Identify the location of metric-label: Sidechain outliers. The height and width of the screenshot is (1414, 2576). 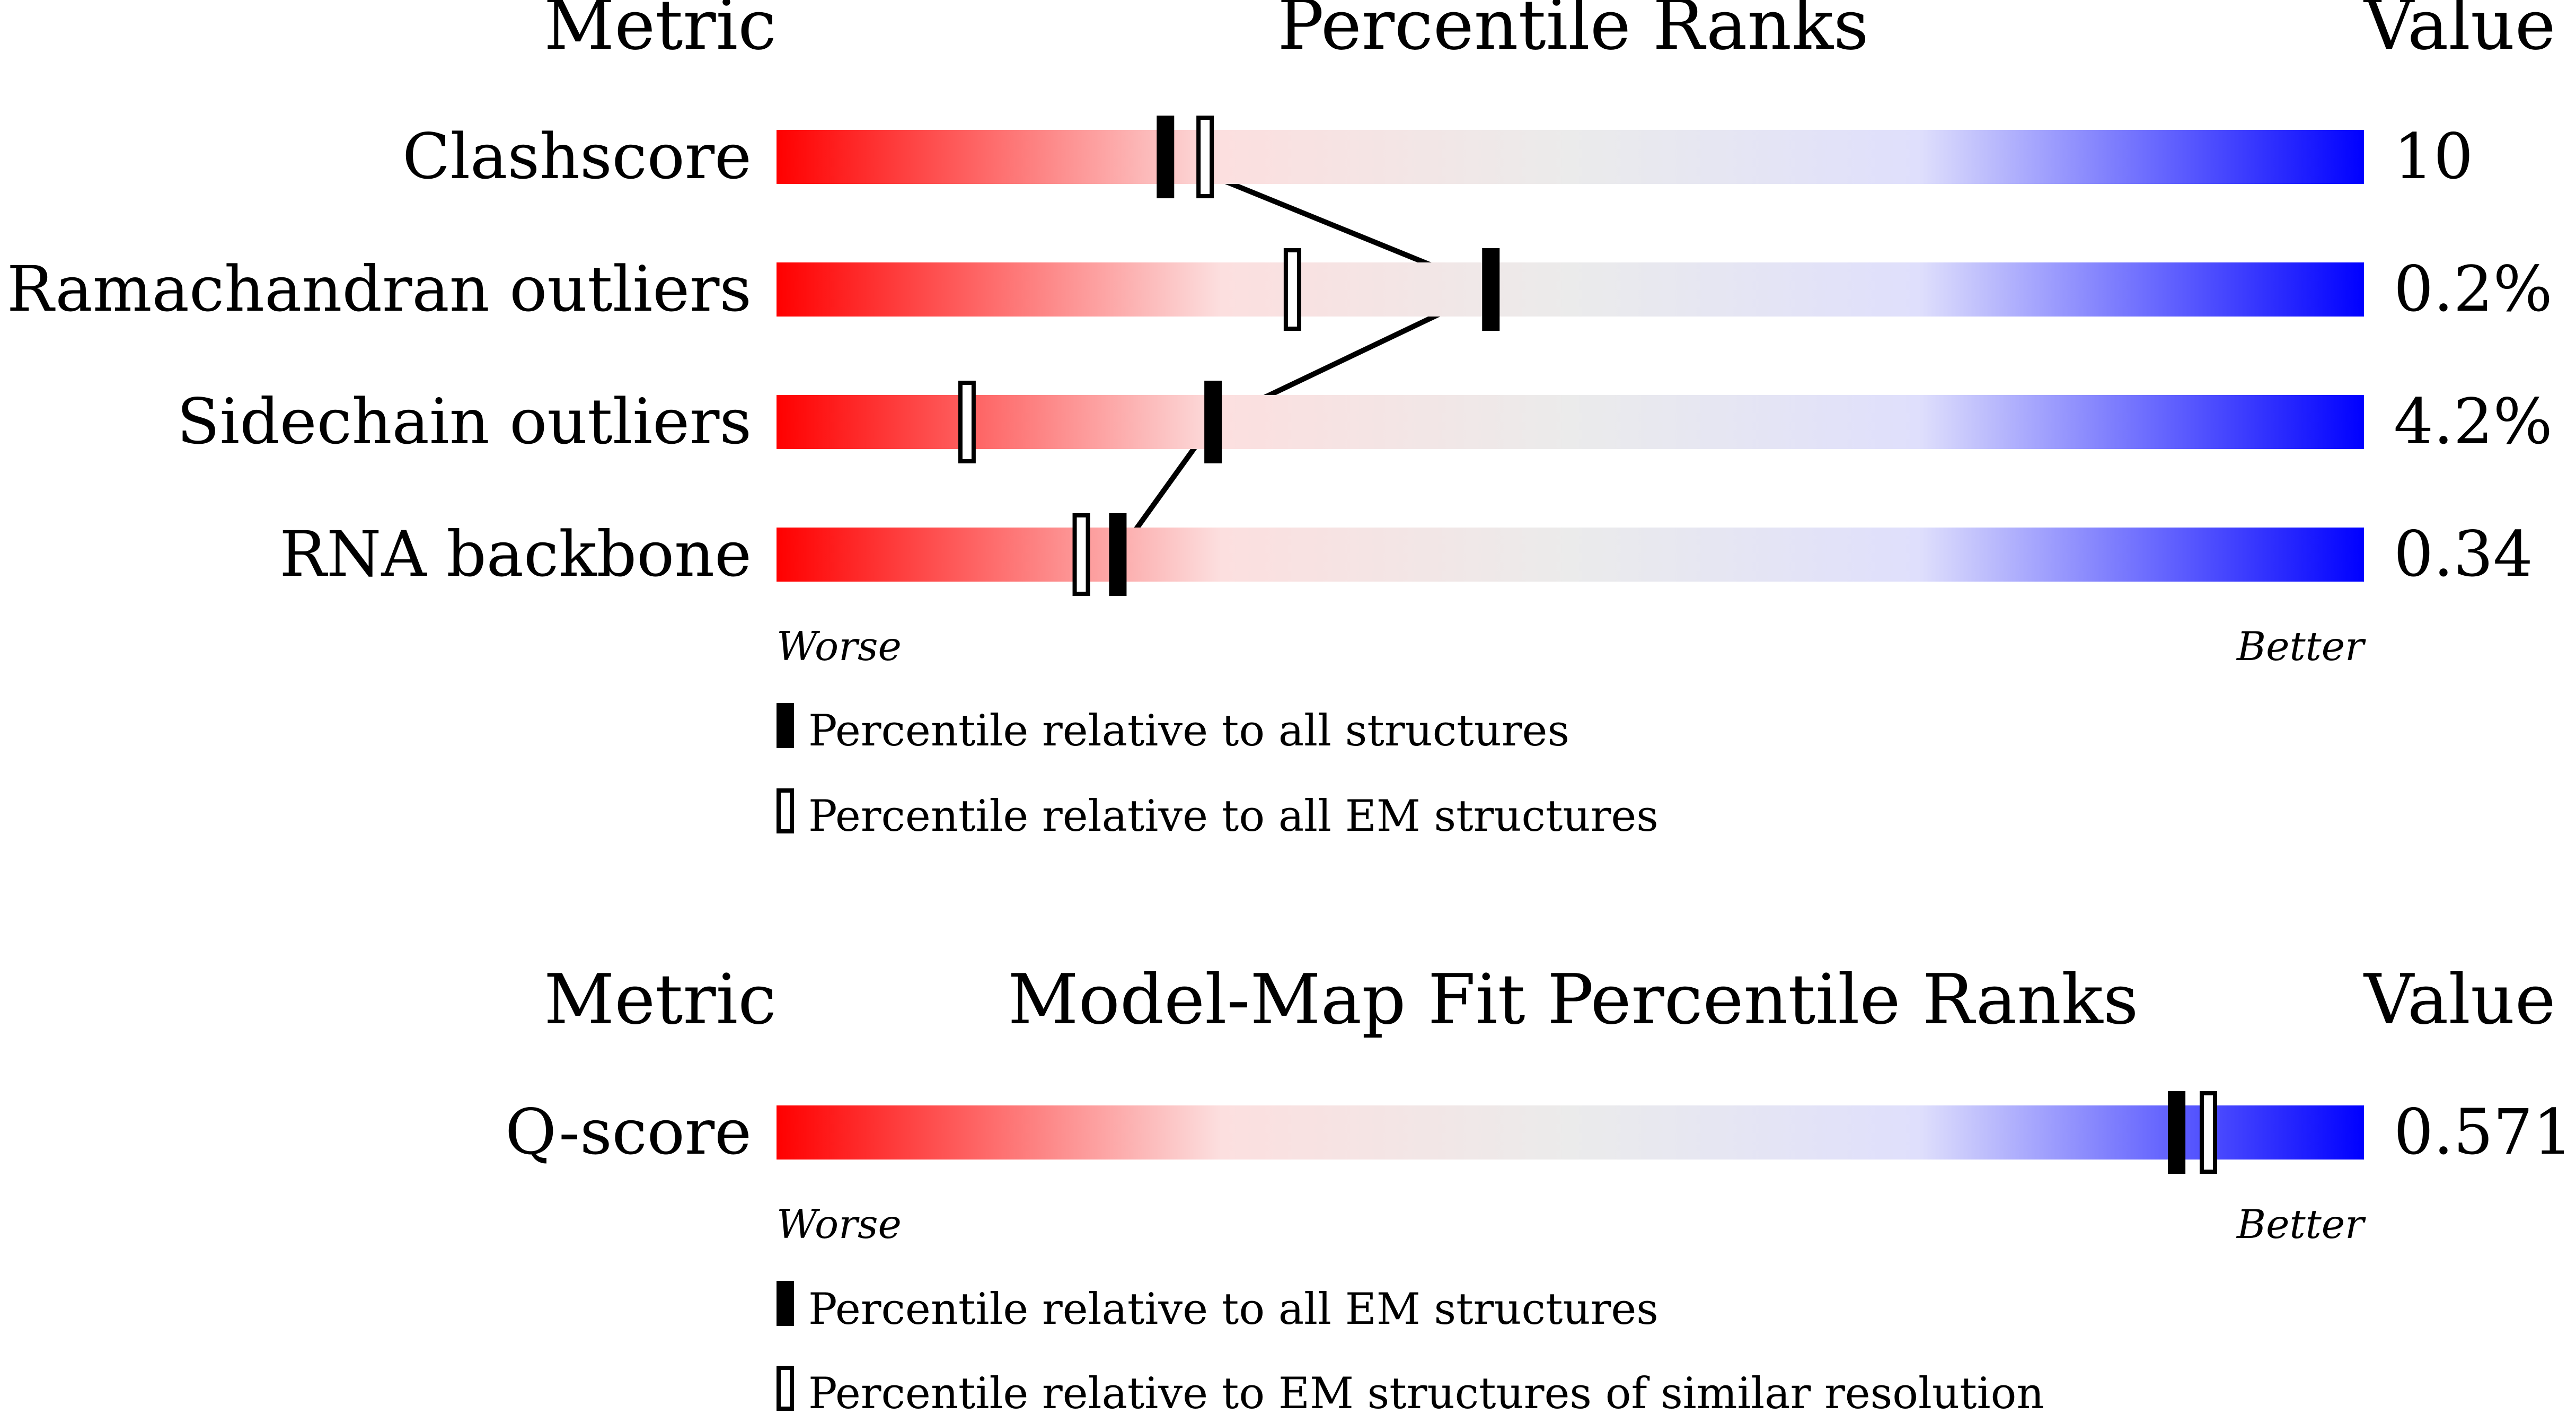
(464, 421).